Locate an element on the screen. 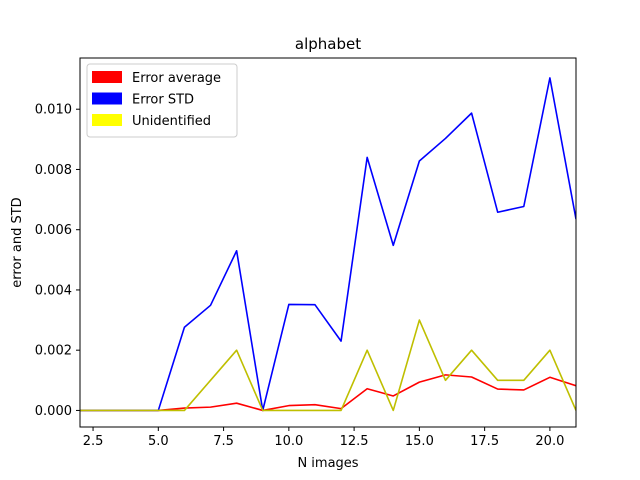  x-axis: 2.5 5.0 7.5 10.0 12.5 15.0 17.5 20.0 is located at coordinates (323, 438).